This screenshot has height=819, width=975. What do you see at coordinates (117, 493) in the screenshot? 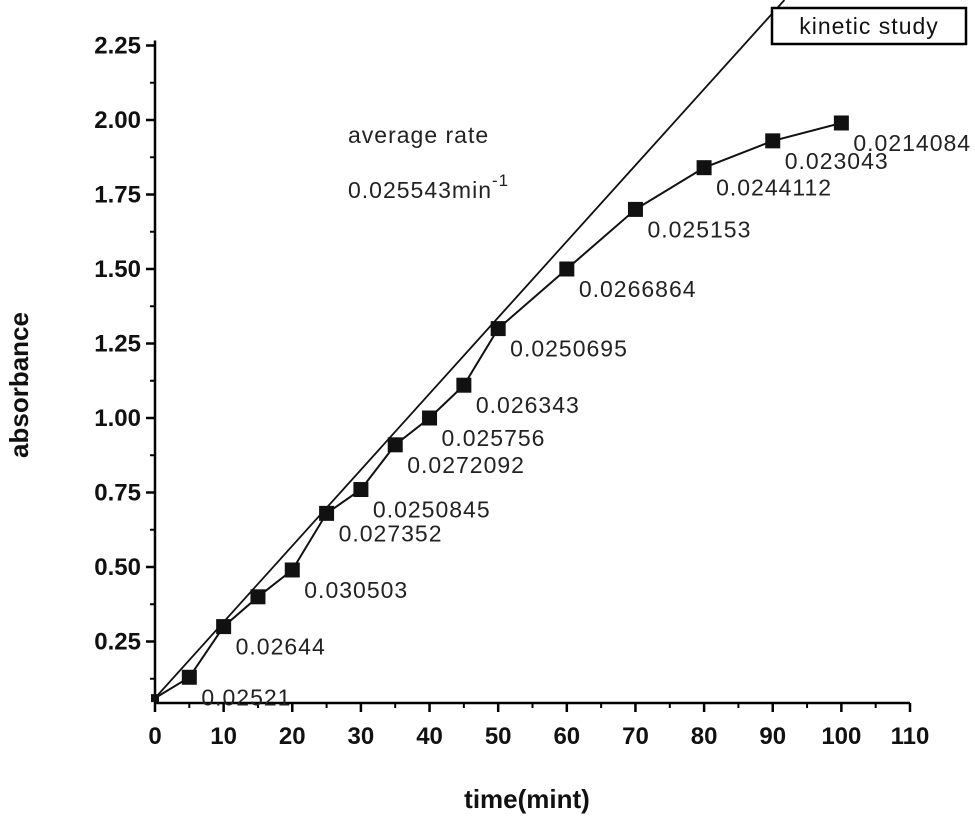
I see `y-tick-label: 0.75` at bounding box center [117, 493].